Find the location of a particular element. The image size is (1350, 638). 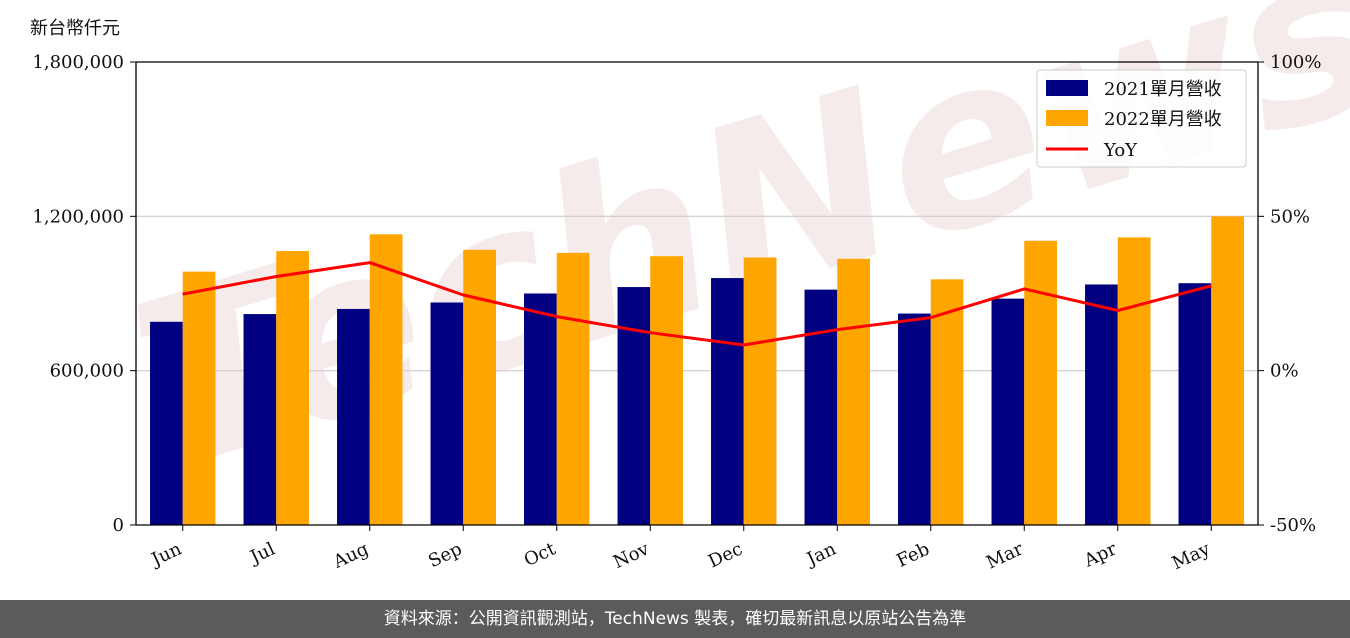

source-footer-text: 資料來源：公開資訊觀測站，TechNews 製表，確切最新訊息以原站公告為準 is located at coordinates (675, 619).